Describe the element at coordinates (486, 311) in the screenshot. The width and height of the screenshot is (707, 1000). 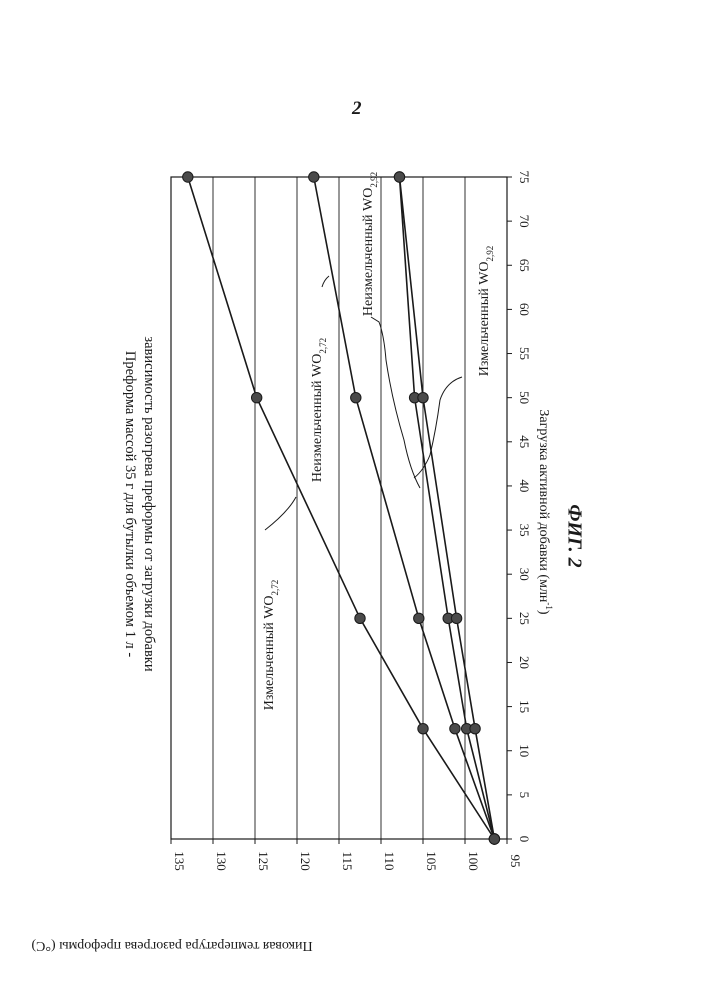
I see `series-label-milled-wo292: Измельченный WO2,92` at that location.